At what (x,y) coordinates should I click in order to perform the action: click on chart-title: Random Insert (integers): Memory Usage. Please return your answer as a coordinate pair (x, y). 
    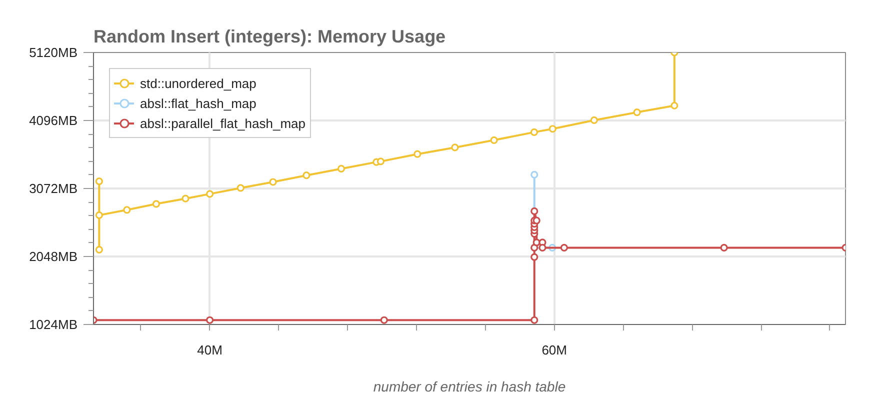
    Looking at the image, I should click on (270, 36).